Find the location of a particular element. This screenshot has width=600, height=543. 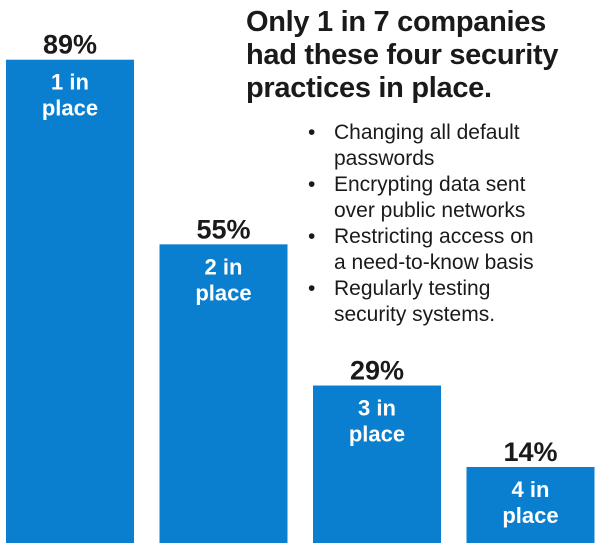

value-label: 29% is located at coordinates (377, 371).